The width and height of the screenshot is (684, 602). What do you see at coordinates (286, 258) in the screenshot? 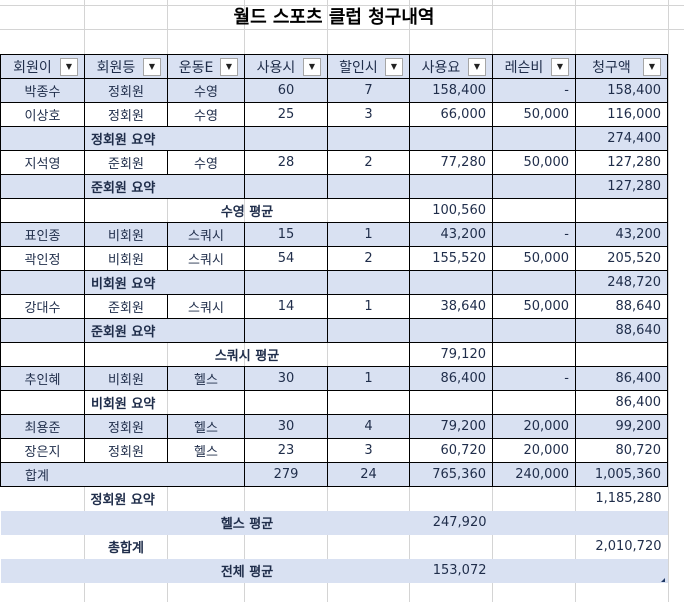
I see `table-cell: 54` at bounding box center [286, 258].